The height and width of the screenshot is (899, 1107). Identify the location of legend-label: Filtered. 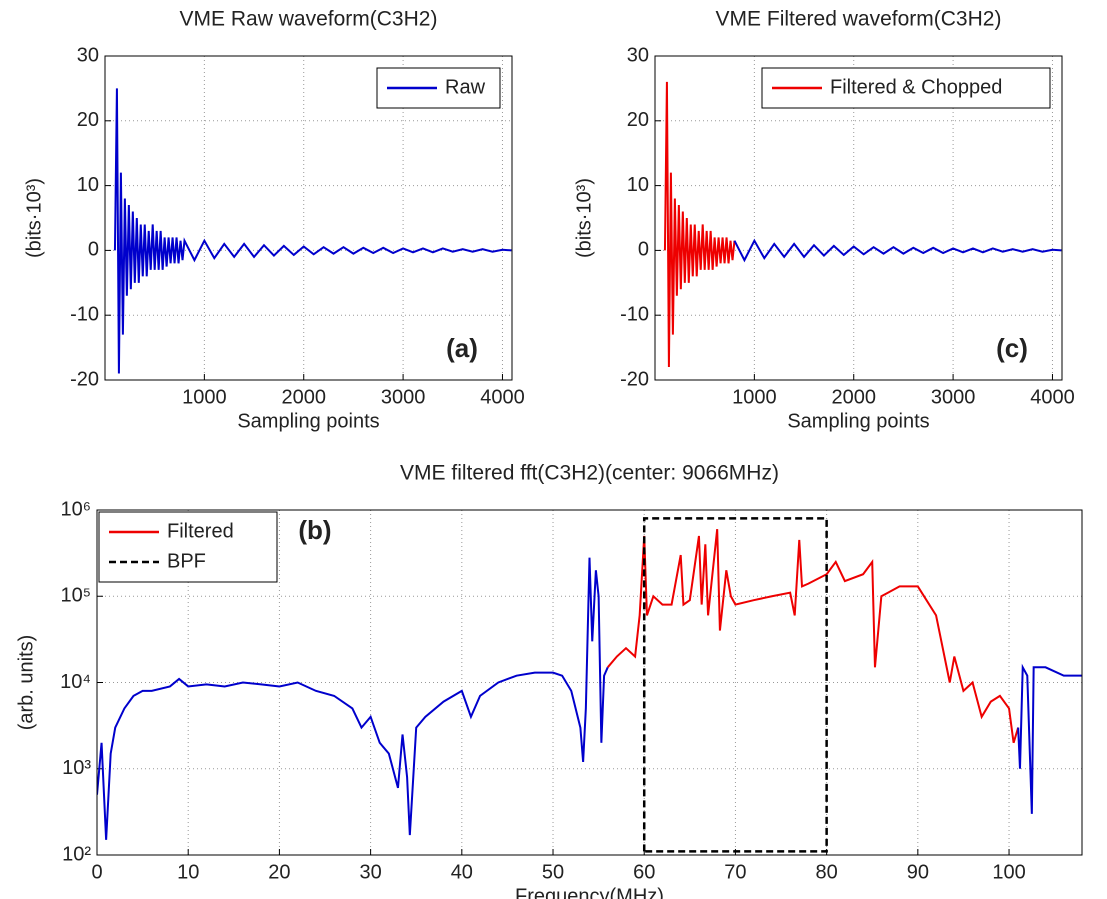
(200, 531).